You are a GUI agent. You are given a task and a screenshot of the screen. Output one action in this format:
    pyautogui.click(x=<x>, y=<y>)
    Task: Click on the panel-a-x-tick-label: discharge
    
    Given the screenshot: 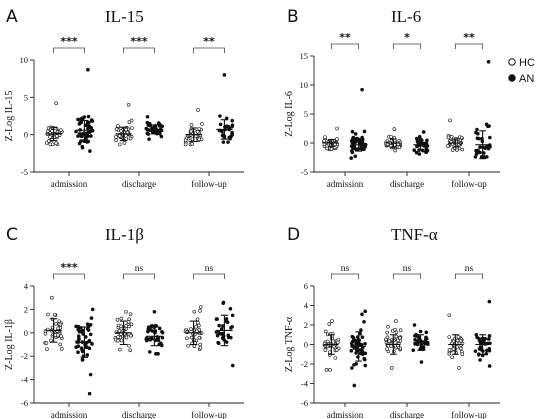 What is the action you would take?
    pyautogui.click(x=139, y=184)
    